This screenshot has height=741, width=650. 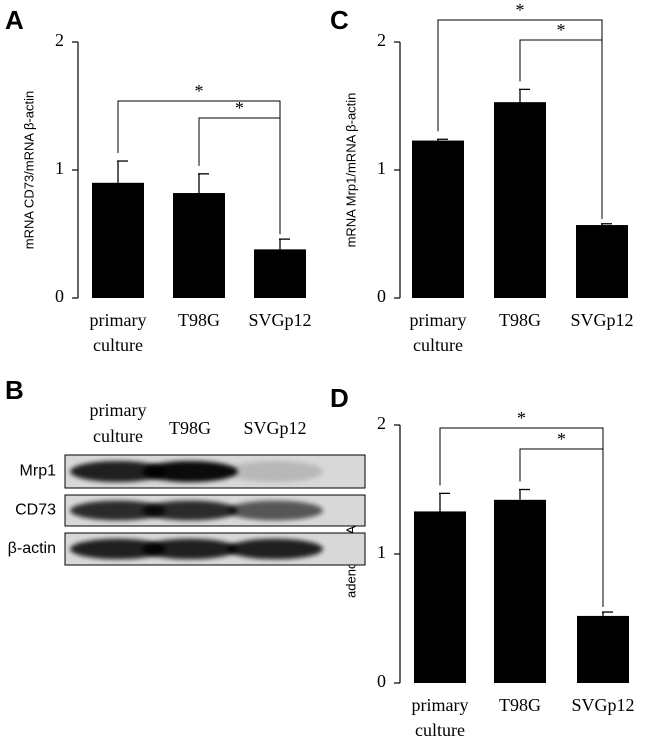 I want to click on blot-column-label: primary culture, so click(x=118, y=423).